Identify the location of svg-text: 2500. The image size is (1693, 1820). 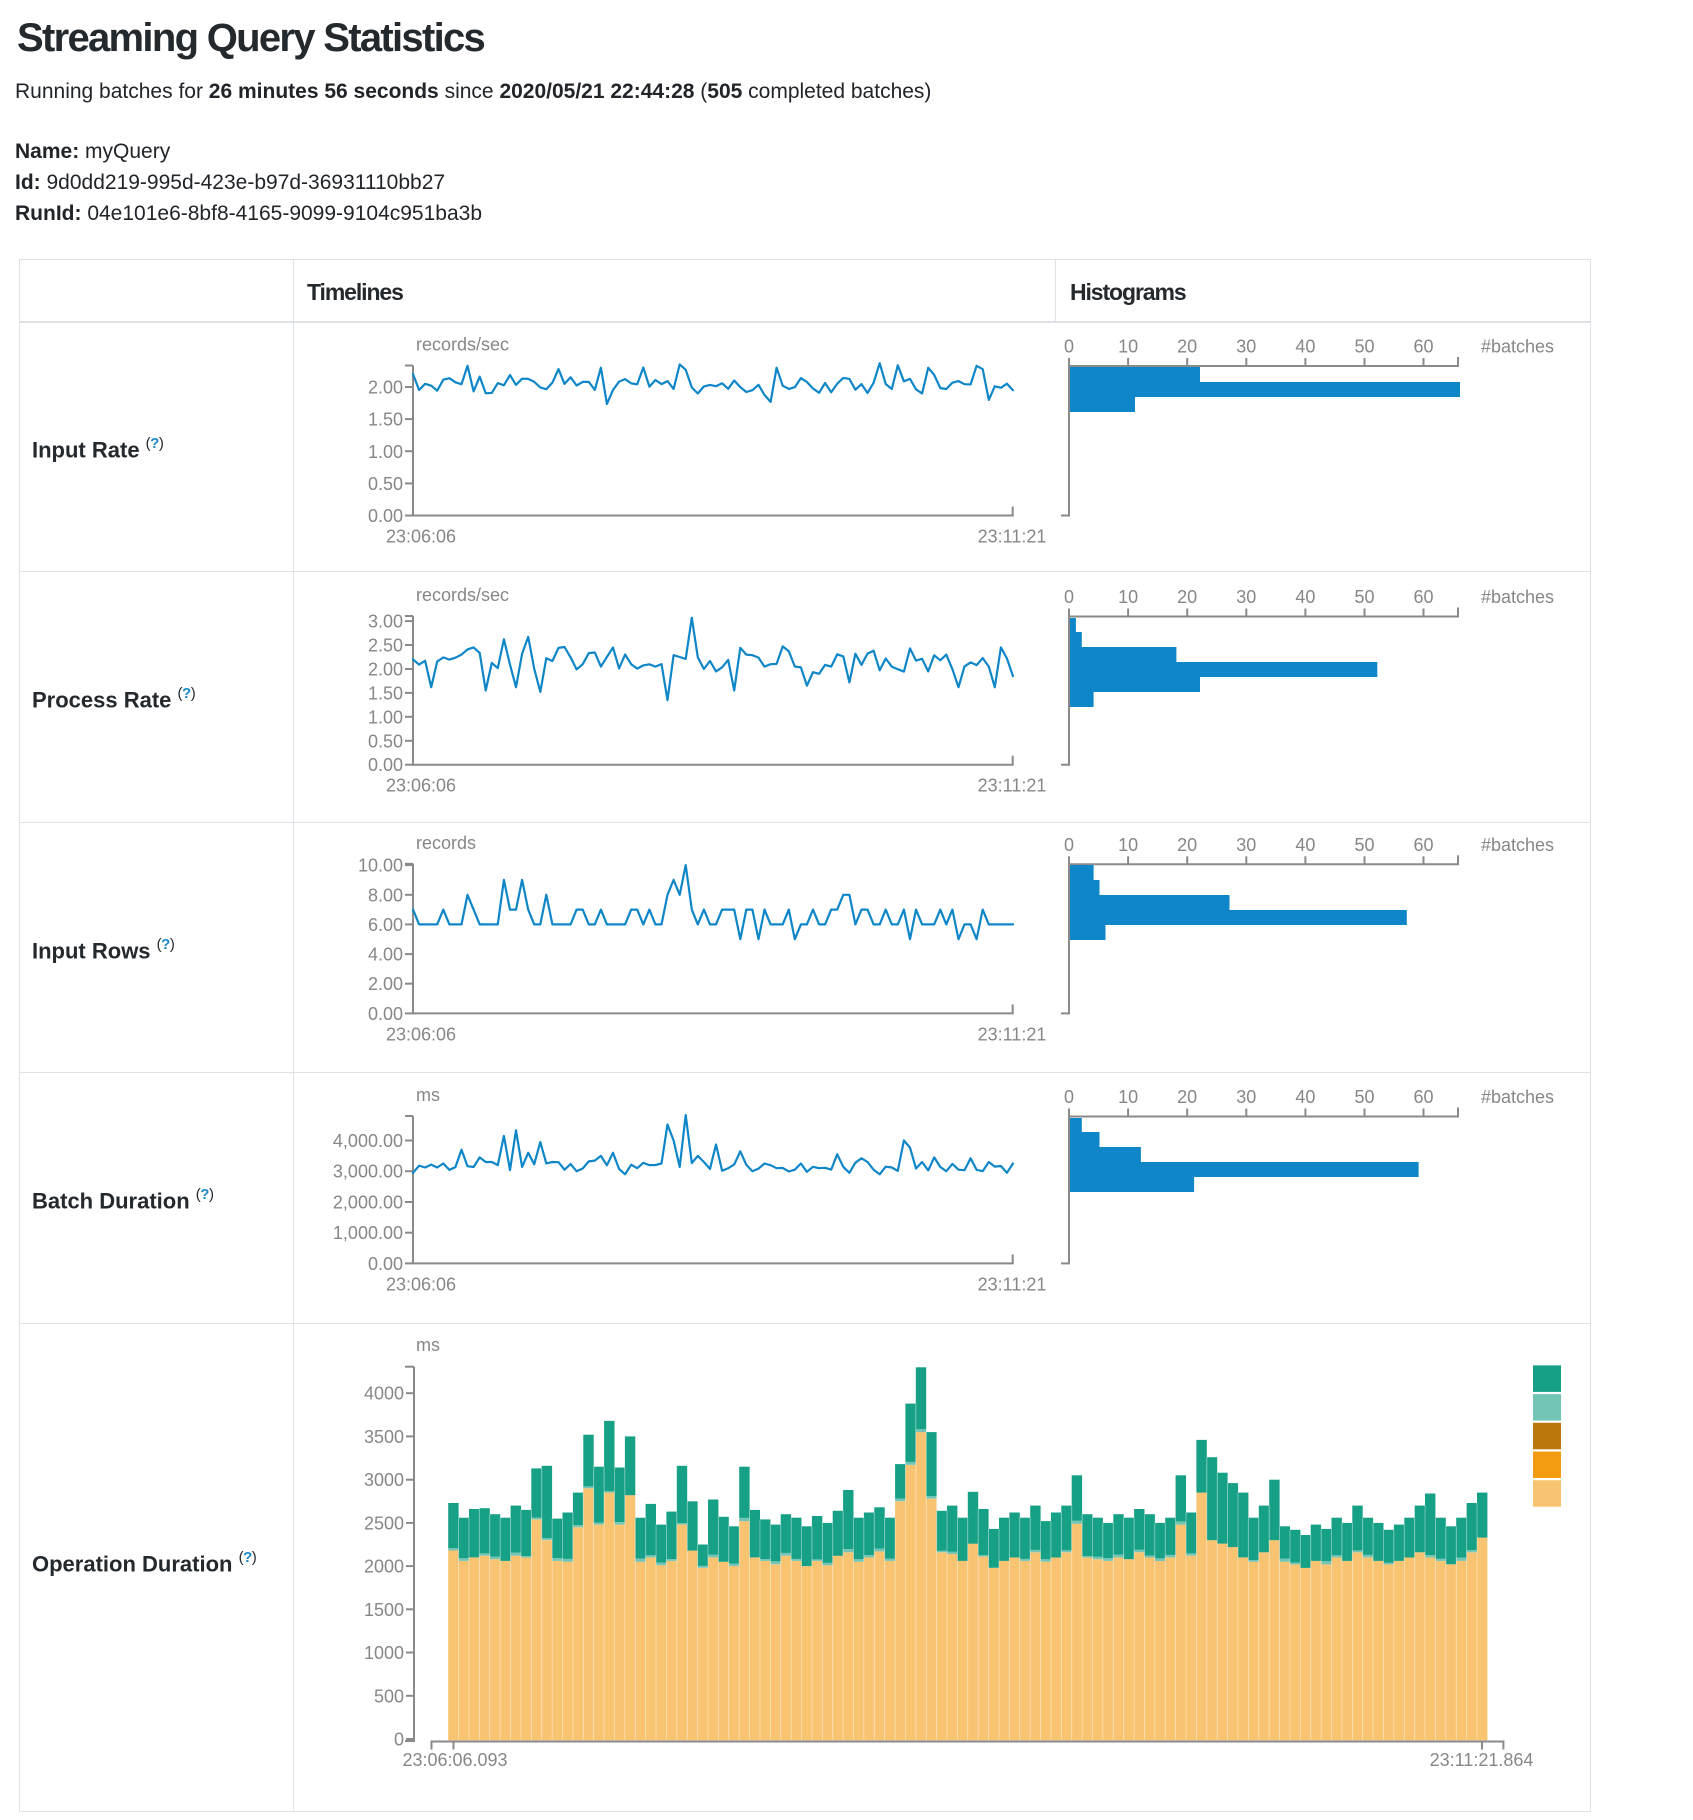
(384, 1523).